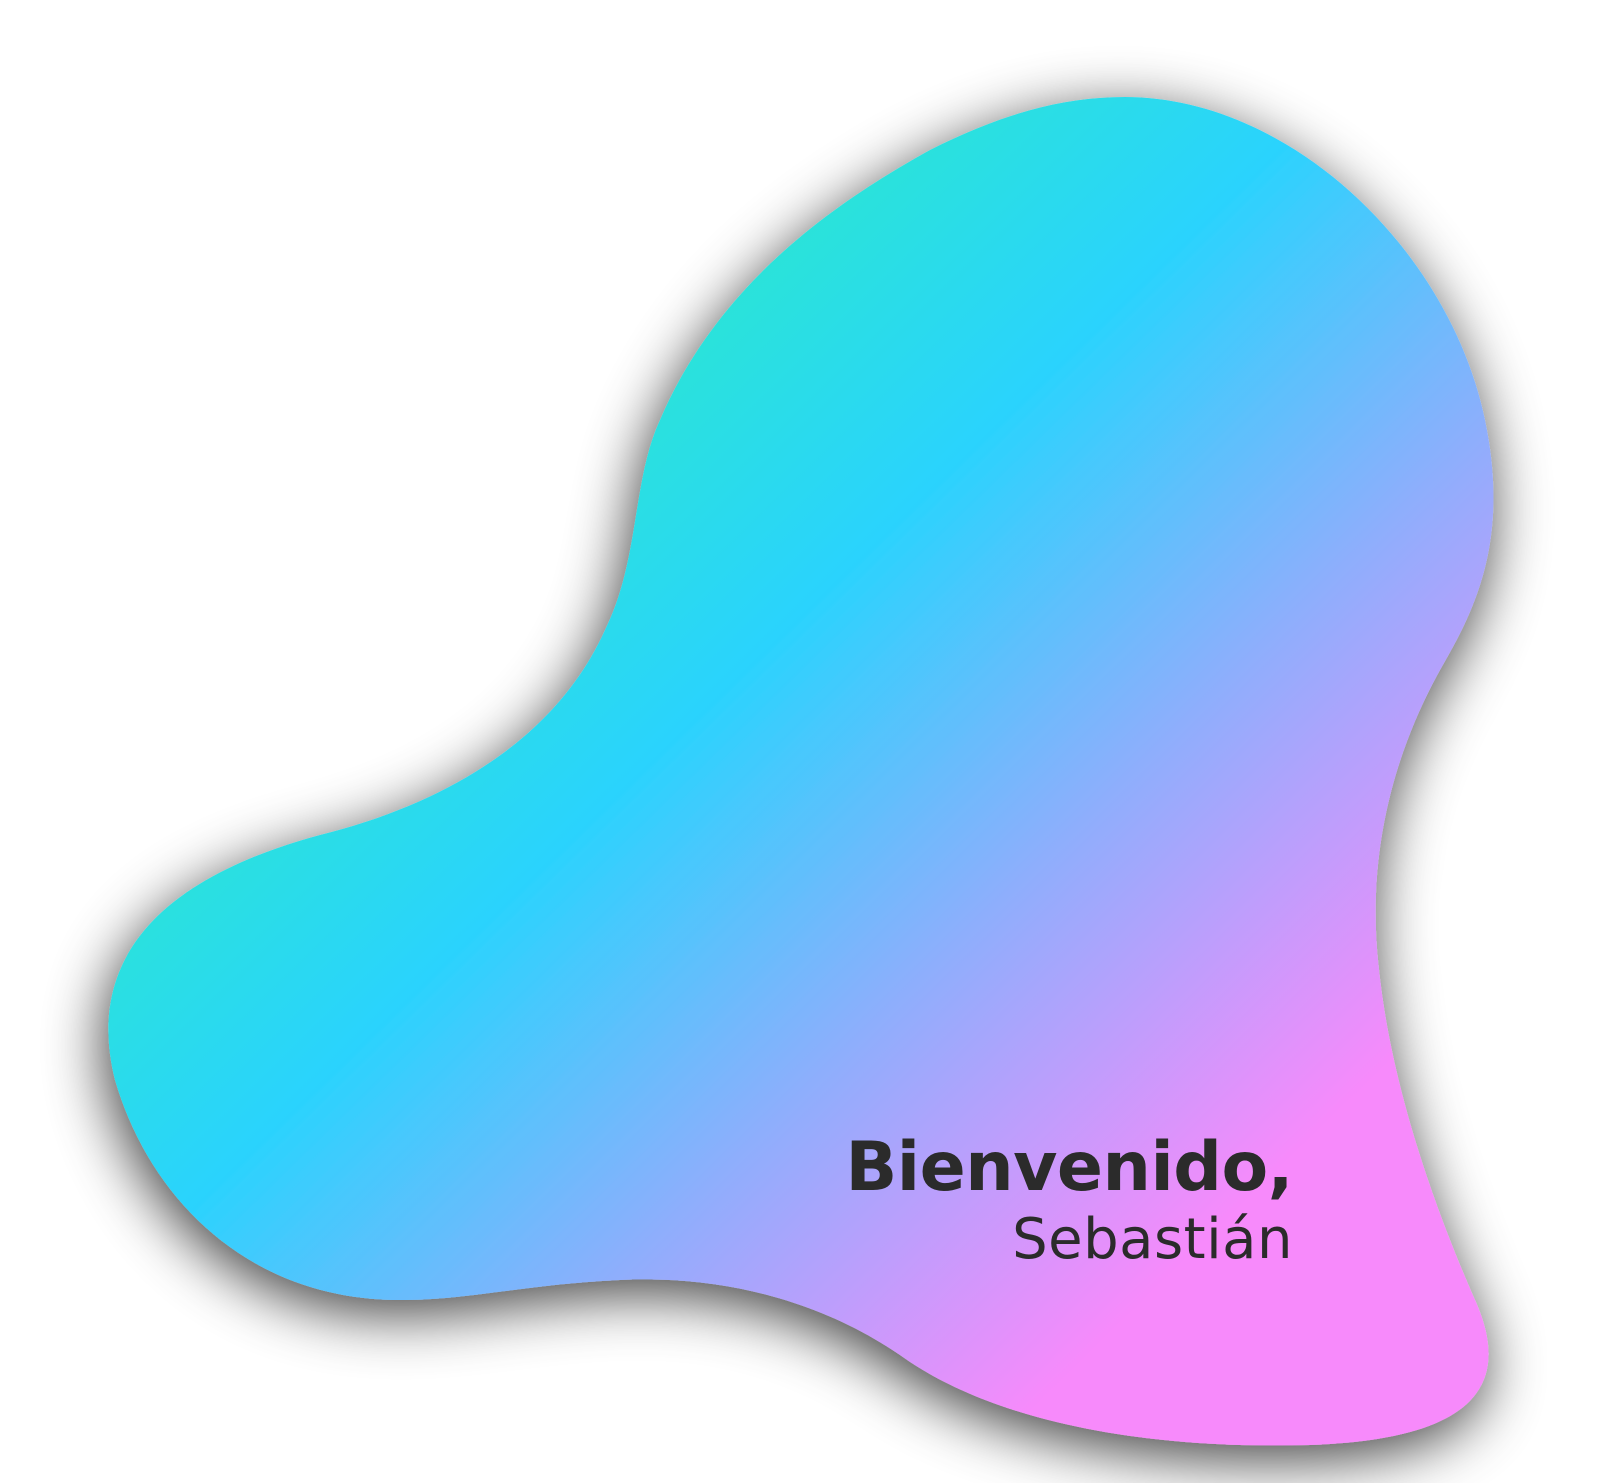 This screenshot has height=1483, width=1597. What do you see at coordinates (1152, 1239) in the screenshot?
I see `user-name: Sebastián` at bounding box center [1152, 1239].